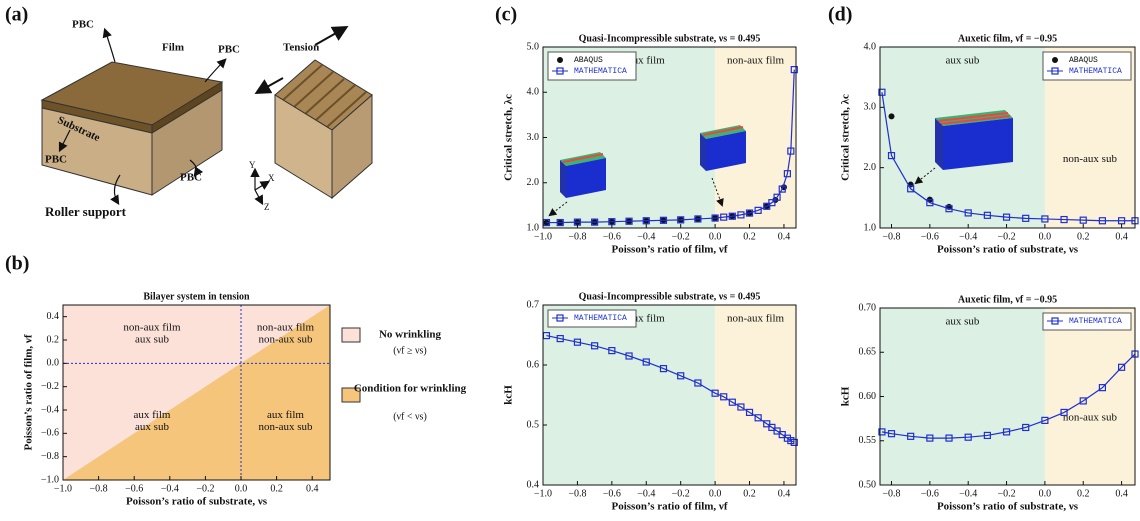 The width and height of the screenshot is (1140, 521). I want to click on quadrant-label: non-aux film, so click(286, 328).